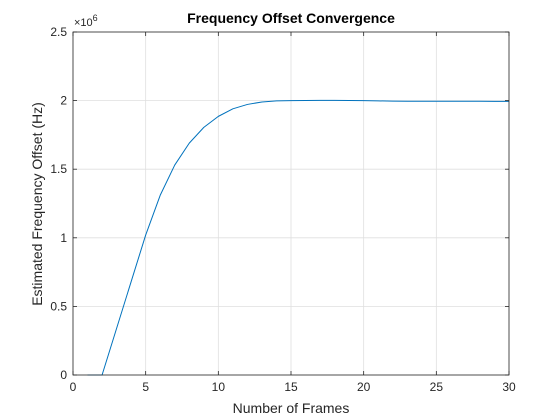  What do you see at coordinates (219, 387) in the screenshot?
I see `x-tick-label: 10` at bounding box center [219, 387].